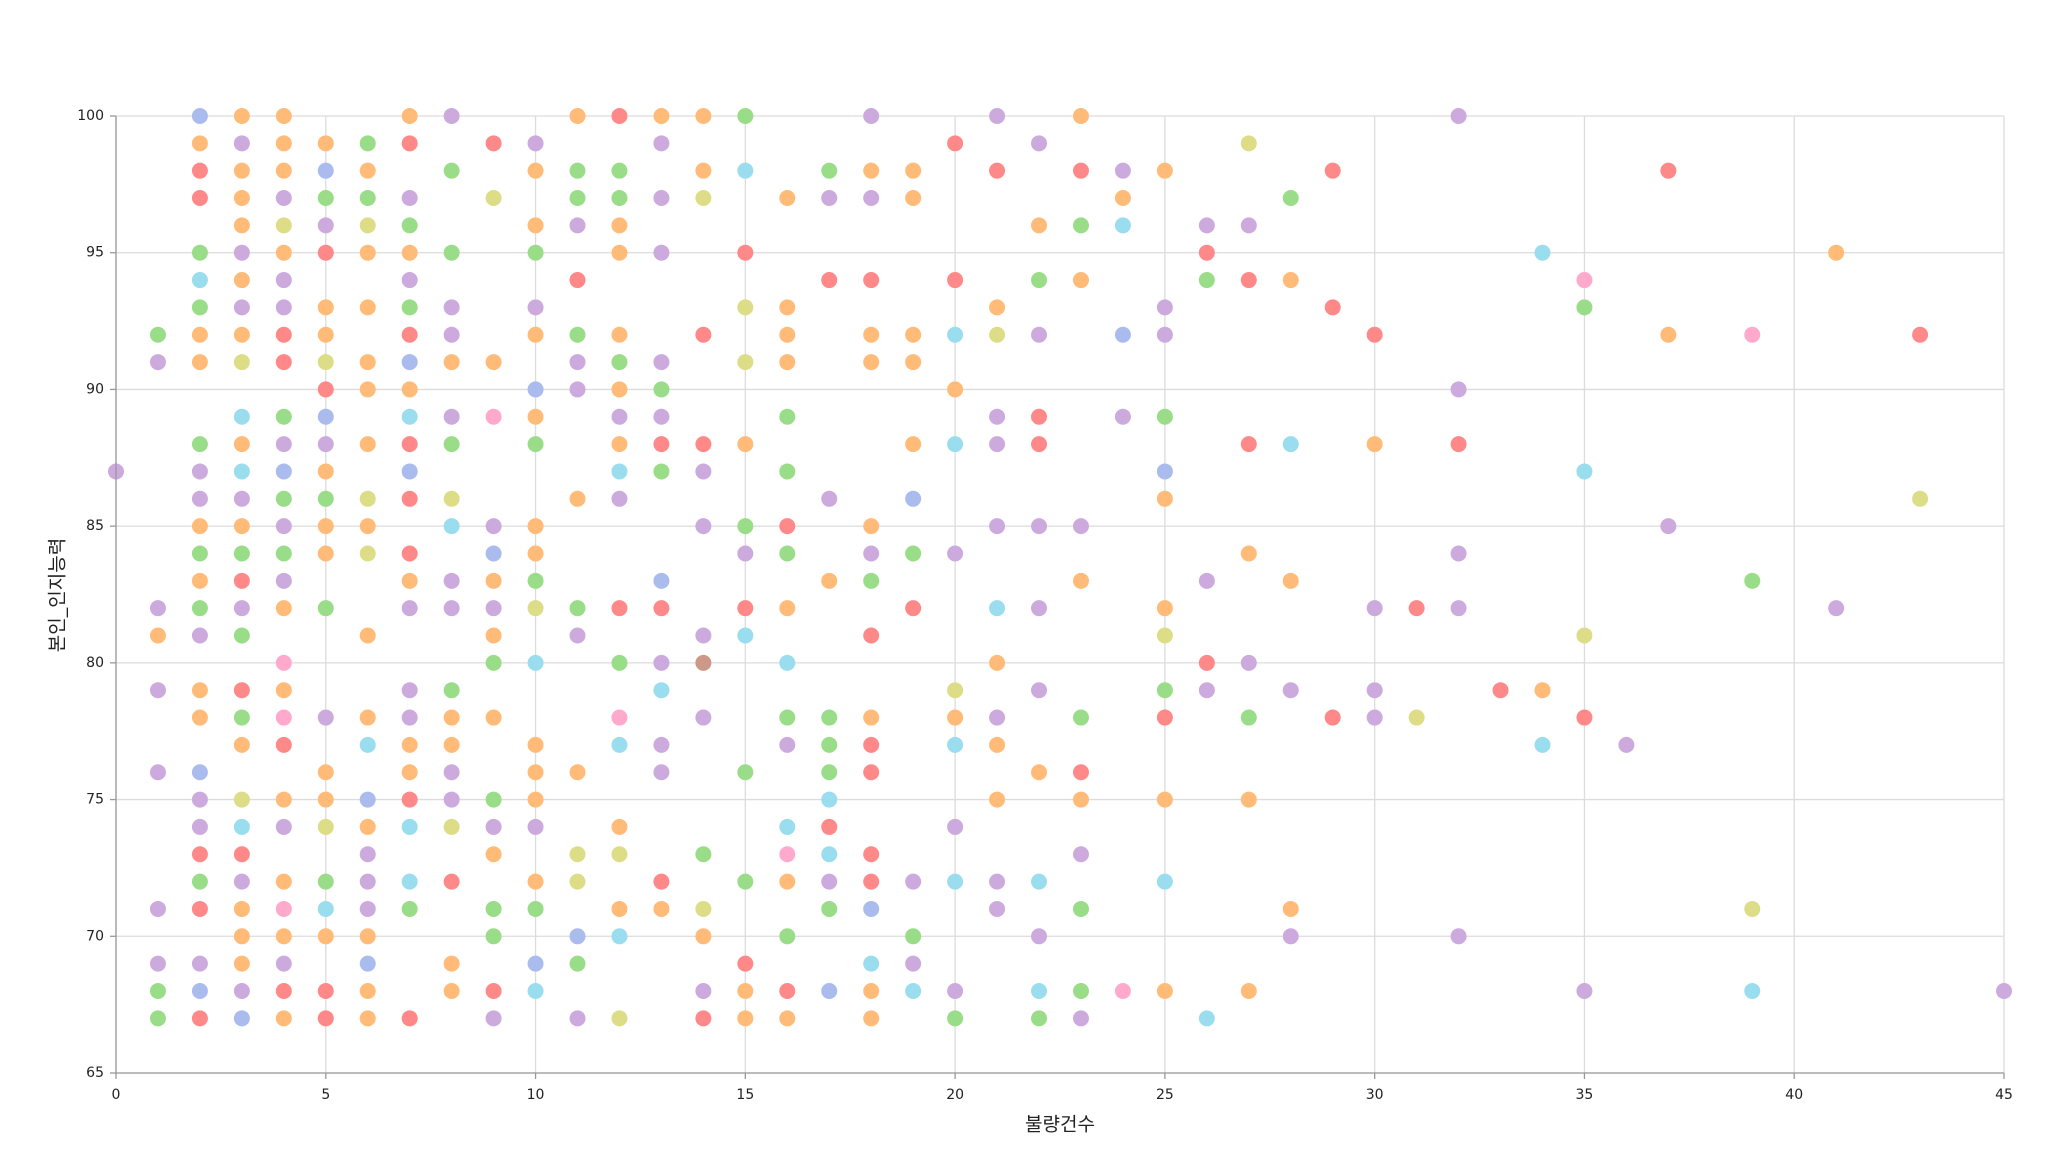 The height and width of the screenshot is (1176, 2048). I want to click on x-tick-label: 15, so click(745, 1095).